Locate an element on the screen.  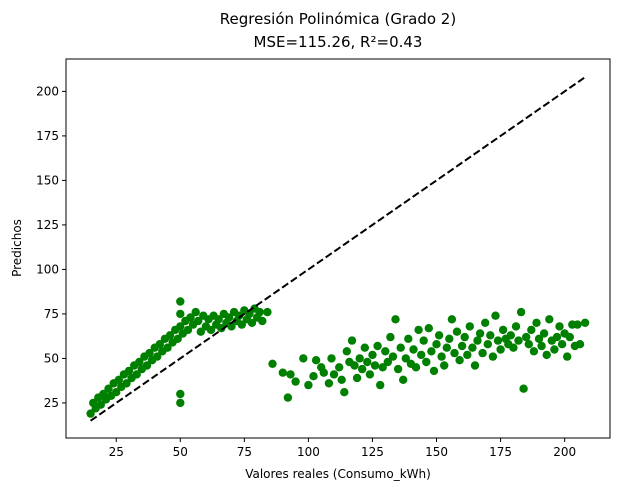
y-tick-label: 75 is located at coordinates (51, 314).